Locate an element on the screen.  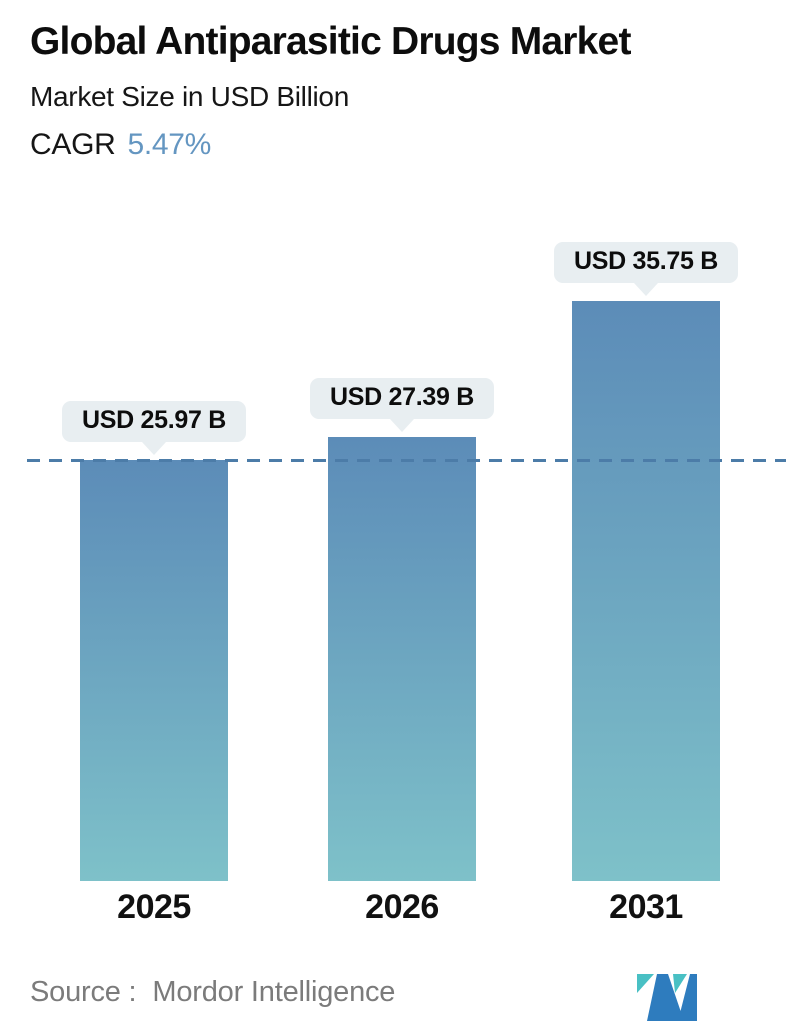
chart-subtitle: Market Size in USD Billion is located at coordinates (189, 96).